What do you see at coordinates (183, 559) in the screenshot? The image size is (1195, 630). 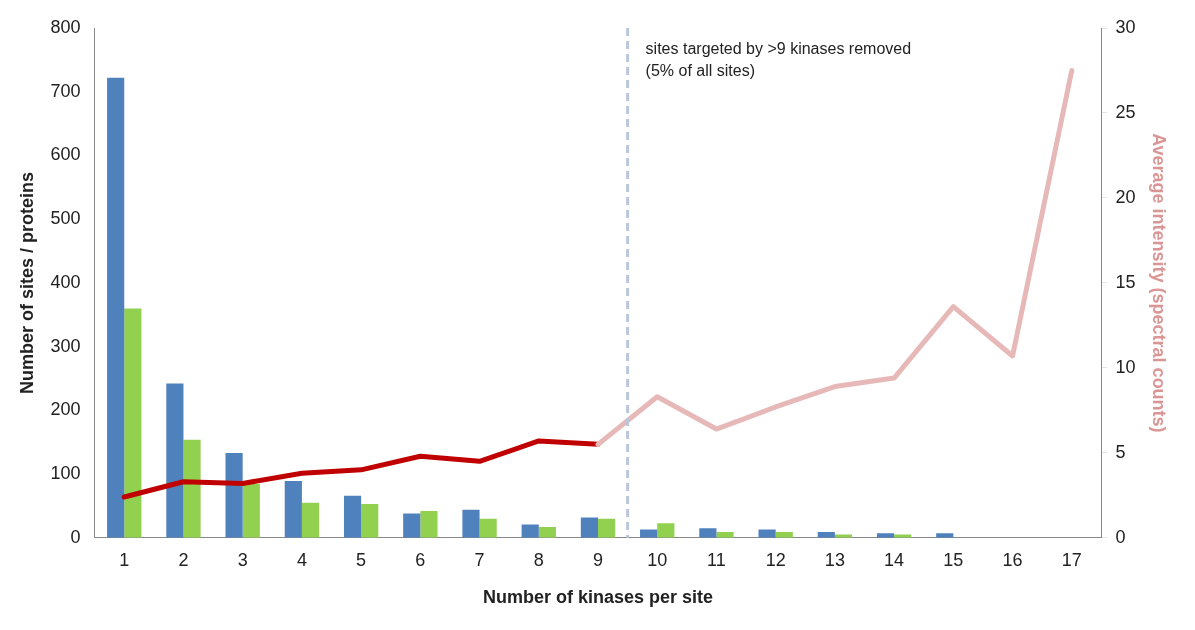 I see `x-tick-label: 2` at bounding box center [183, 559].